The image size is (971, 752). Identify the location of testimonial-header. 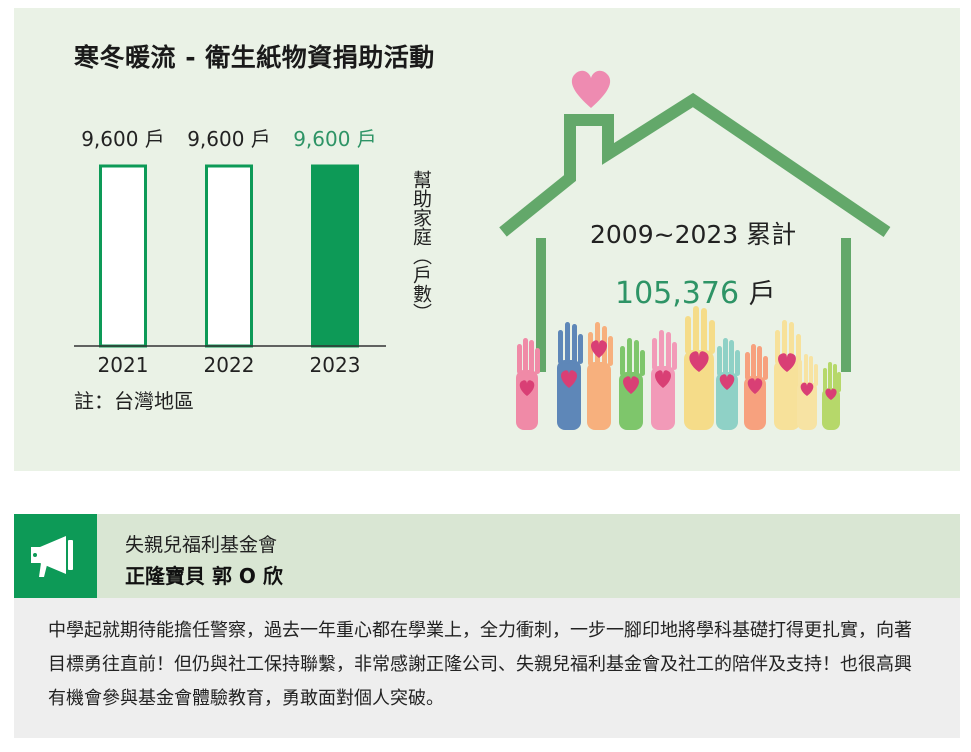
(487, 556).